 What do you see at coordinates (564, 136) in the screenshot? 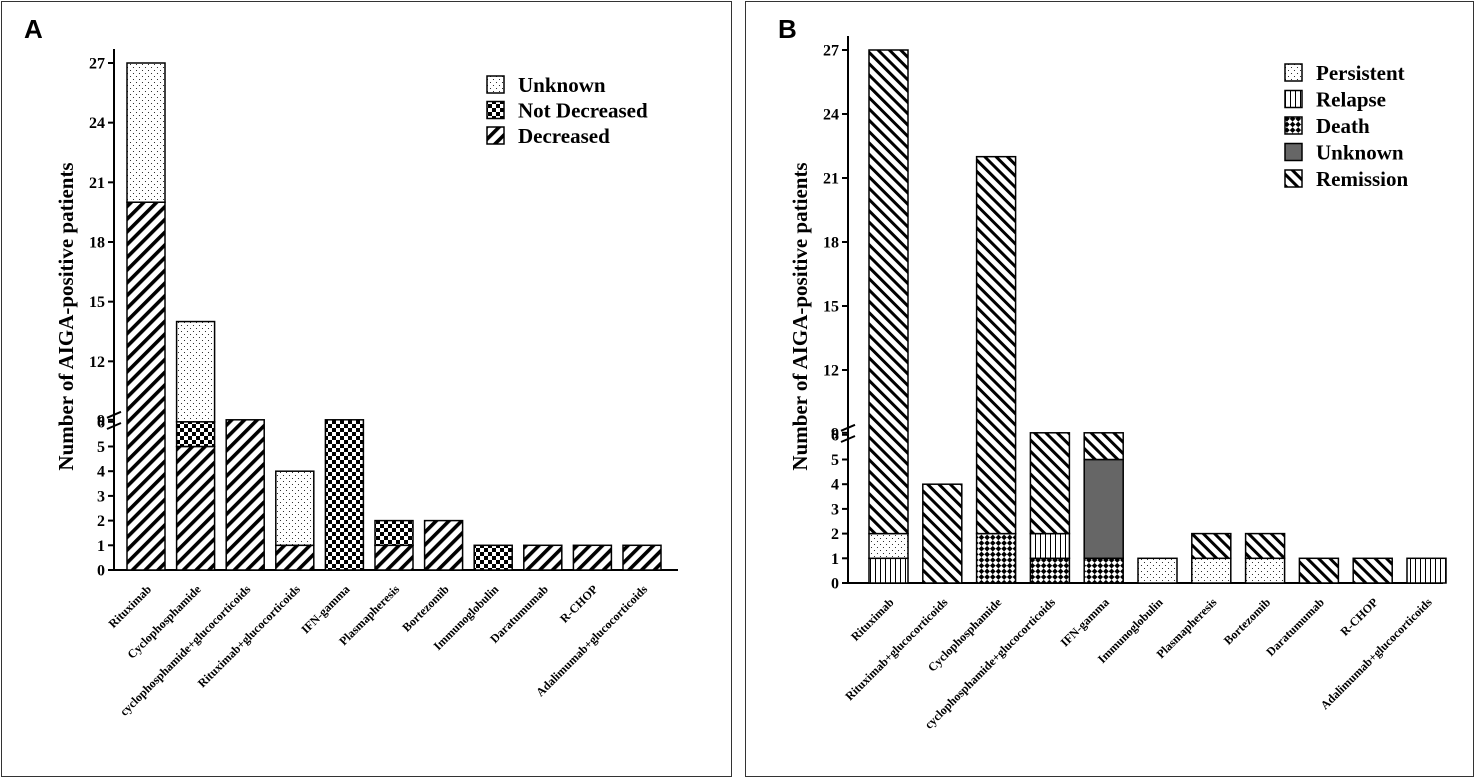
I see `legend-label: Decreased` at bounding box center [564, 136].